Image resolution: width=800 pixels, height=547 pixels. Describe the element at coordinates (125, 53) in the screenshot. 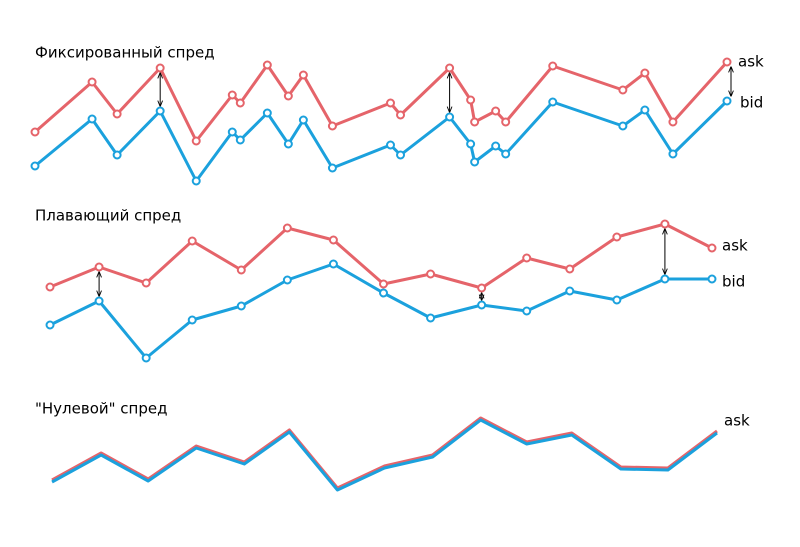

I see `chart-title: Фиксированный спред` at that location.